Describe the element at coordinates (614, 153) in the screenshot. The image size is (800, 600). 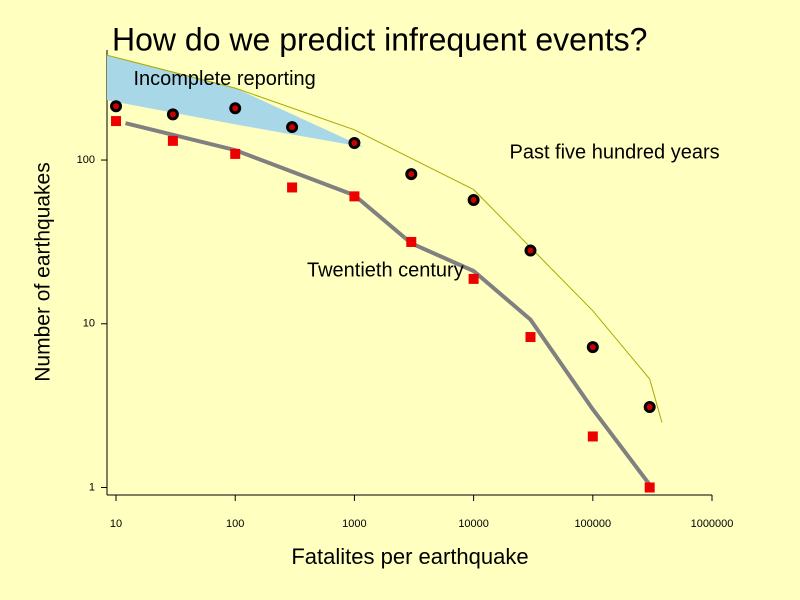
I see `annotation: Past five hundred years` at that location.